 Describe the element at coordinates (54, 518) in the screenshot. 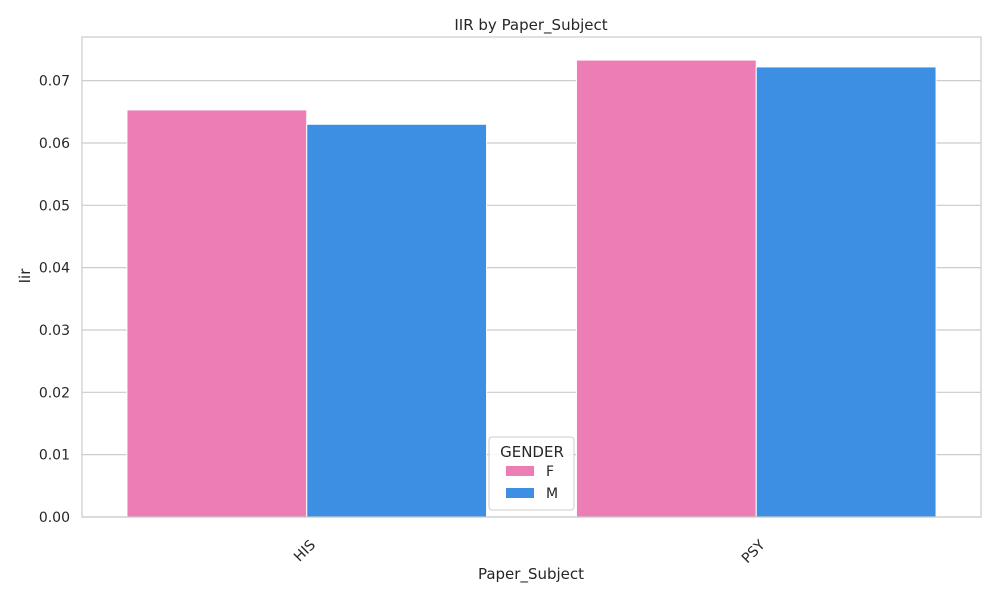

I see `y-tick-label: 0.00` at that location.